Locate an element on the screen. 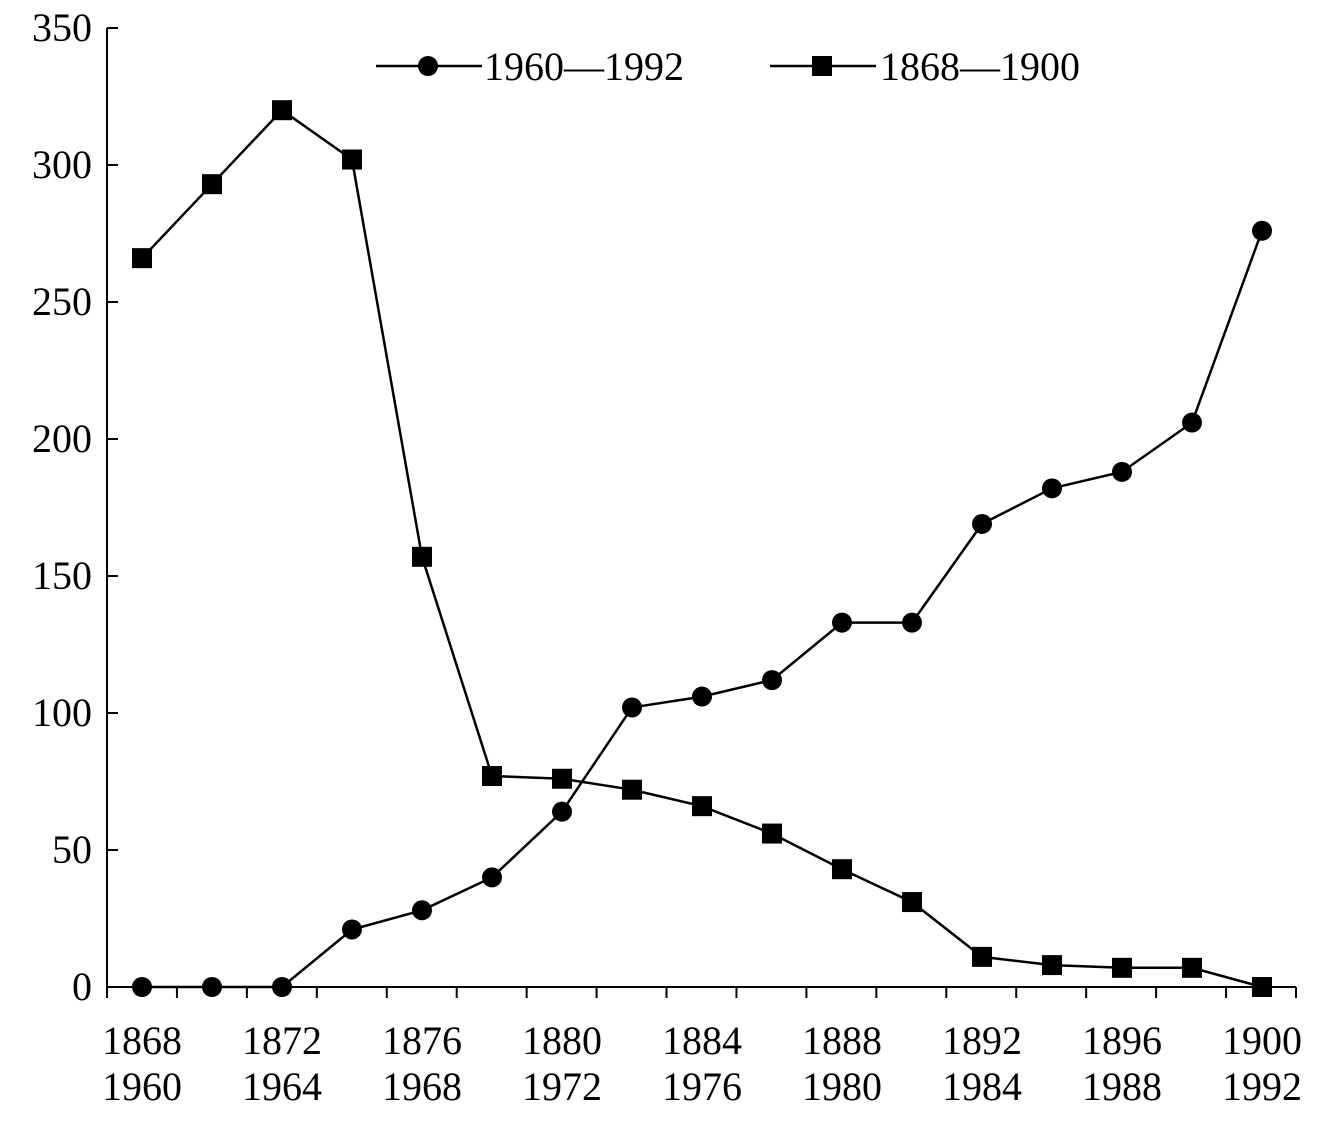 The width and height of the screenshot is (1329, 1121). x-tick-label-bottom: 1992 is located at coordinates (1262, 1086).